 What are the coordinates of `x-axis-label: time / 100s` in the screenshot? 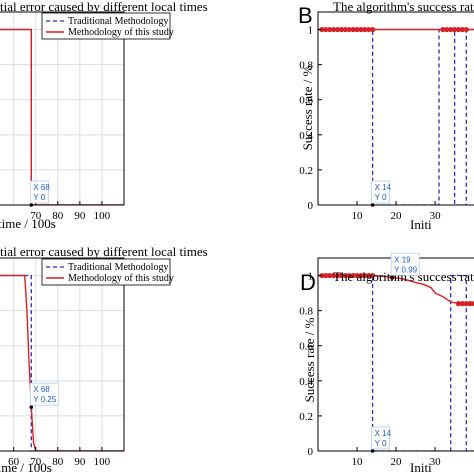 It's located at (26, 467).